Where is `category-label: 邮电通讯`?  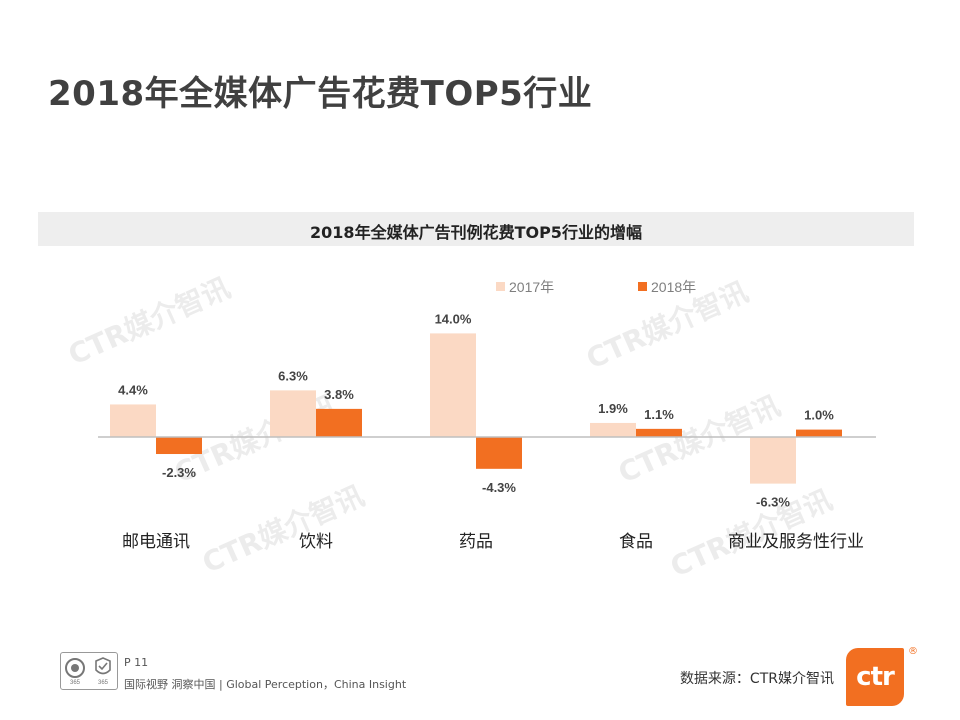 category-label: 邮电通讯 is located at coordinates (156, 541).